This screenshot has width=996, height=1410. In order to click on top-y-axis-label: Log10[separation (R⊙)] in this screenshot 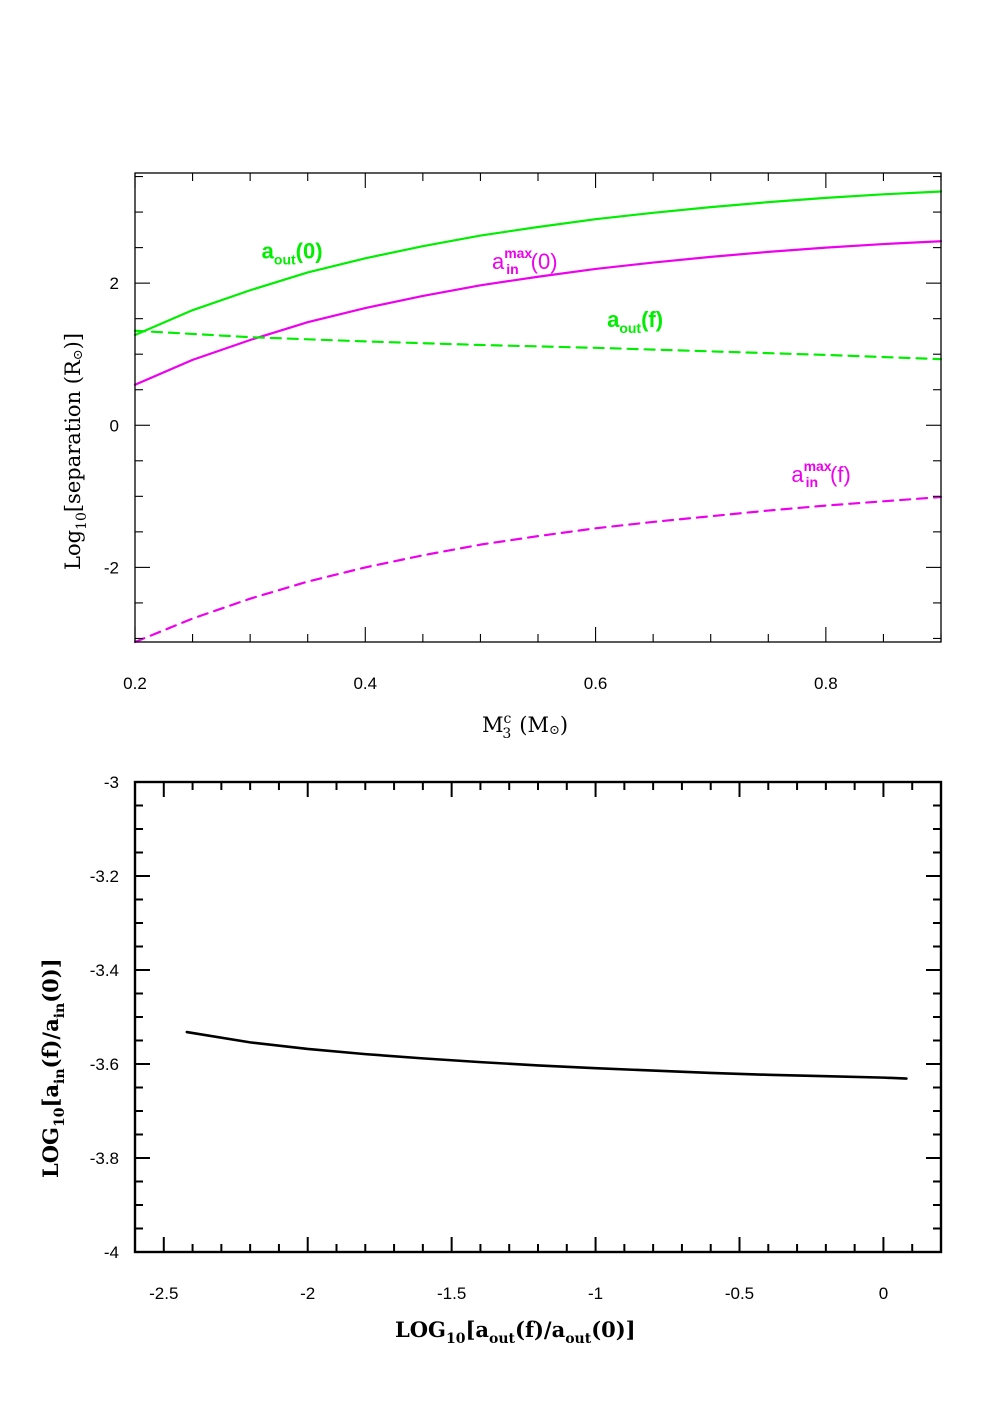, I will do `click(75, 451)`.